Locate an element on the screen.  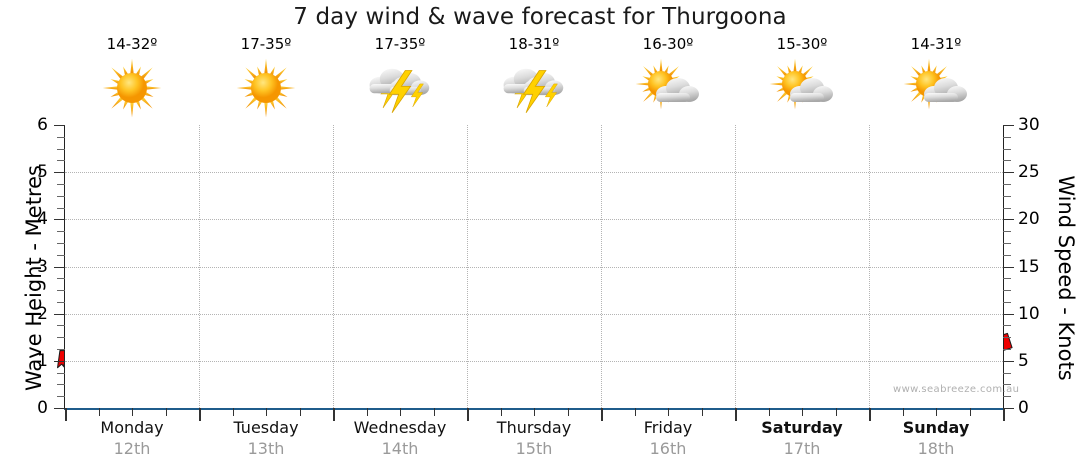
left-axis-tick-label: 2 is located at coordinates (42, 313).